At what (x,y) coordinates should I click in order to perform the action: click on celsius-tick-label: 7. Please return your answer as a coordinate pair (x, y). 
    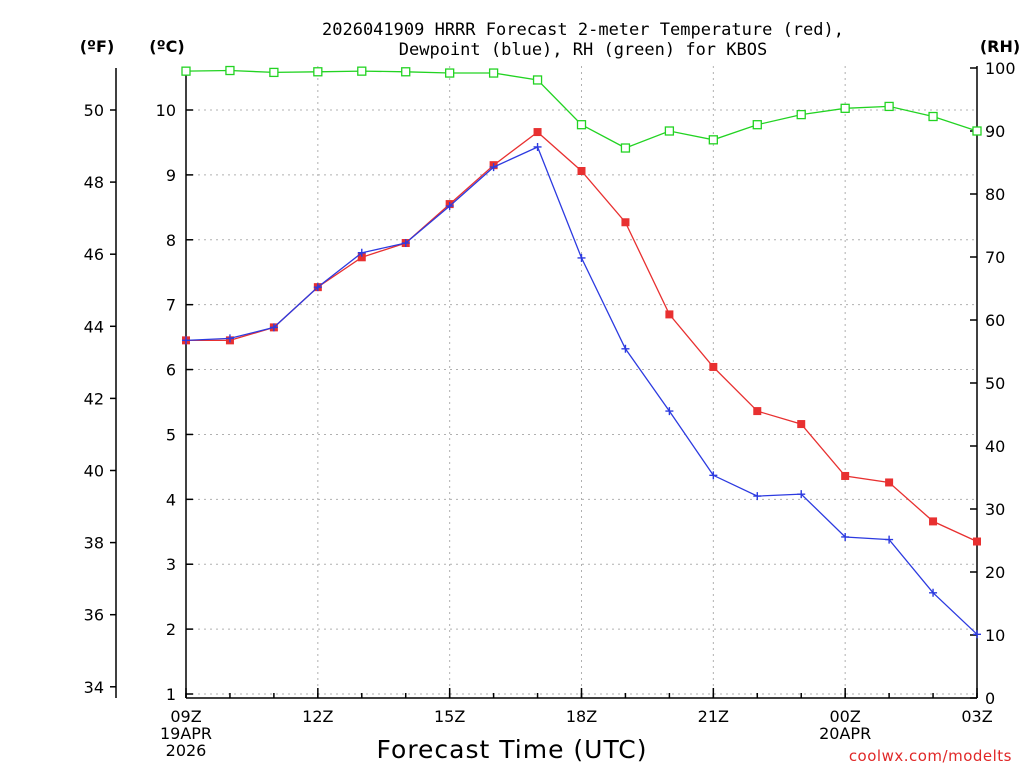
    Looking at the image, I should click on (171, 305).